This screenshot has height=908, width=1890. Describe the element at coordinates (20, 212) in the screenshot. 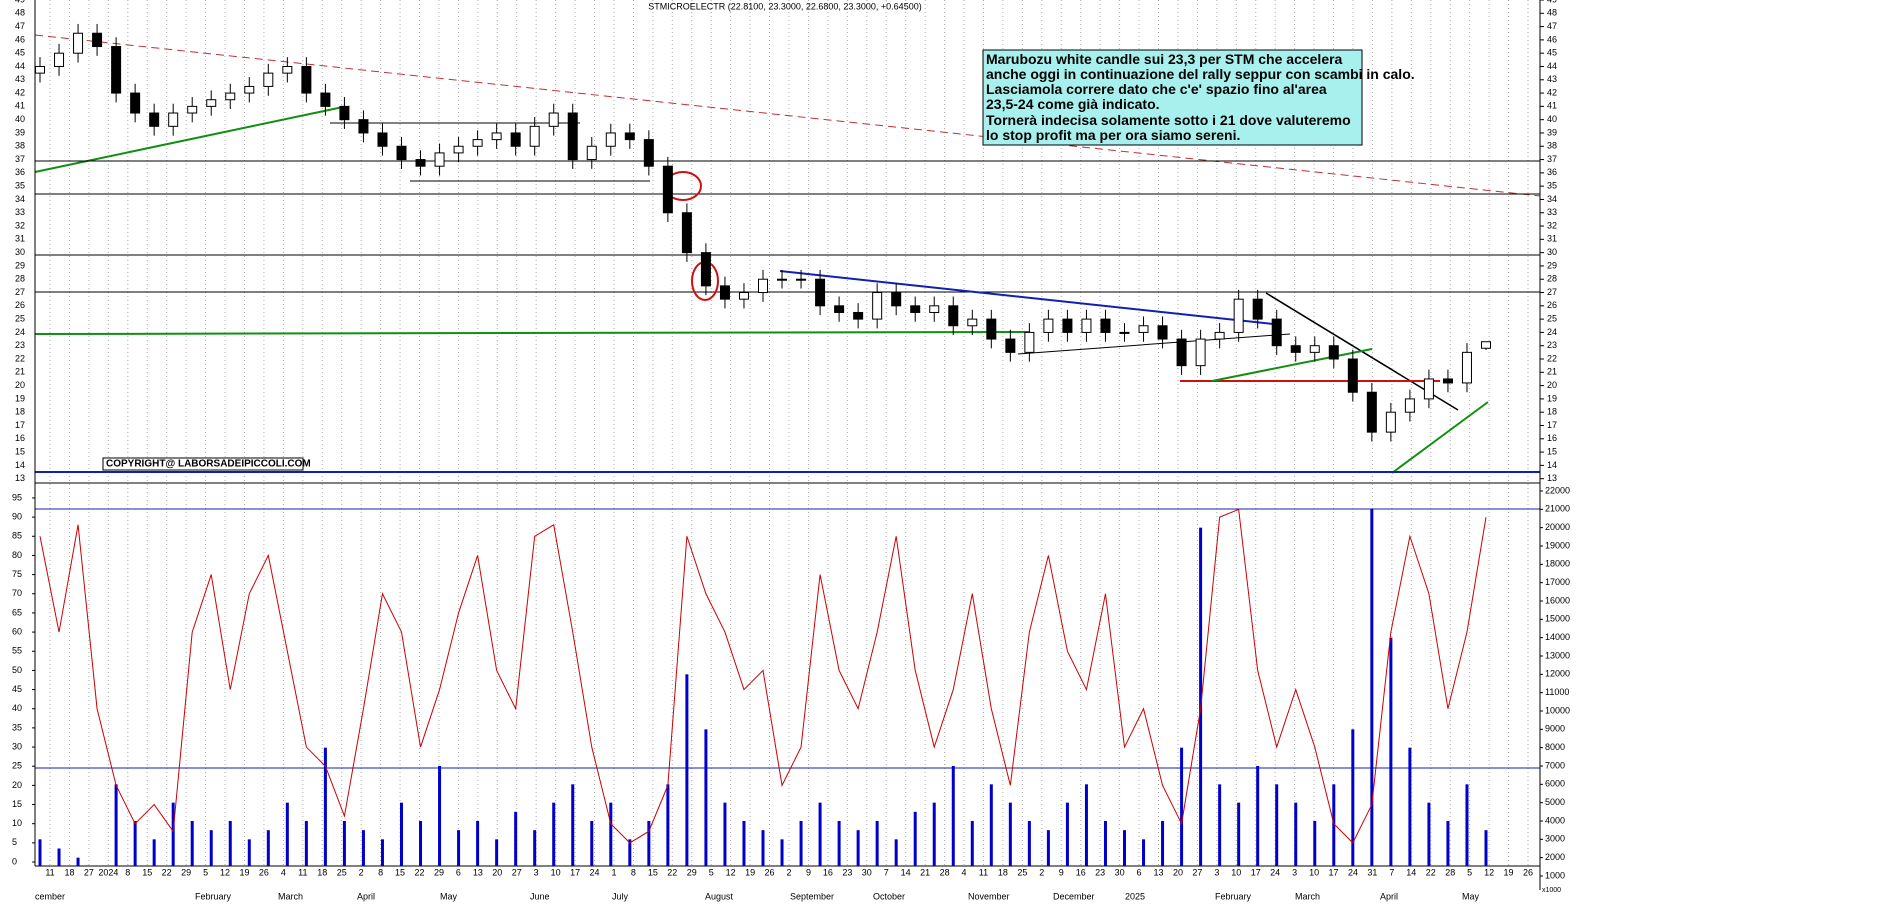

I see `y-tick-label: 33` at that location.